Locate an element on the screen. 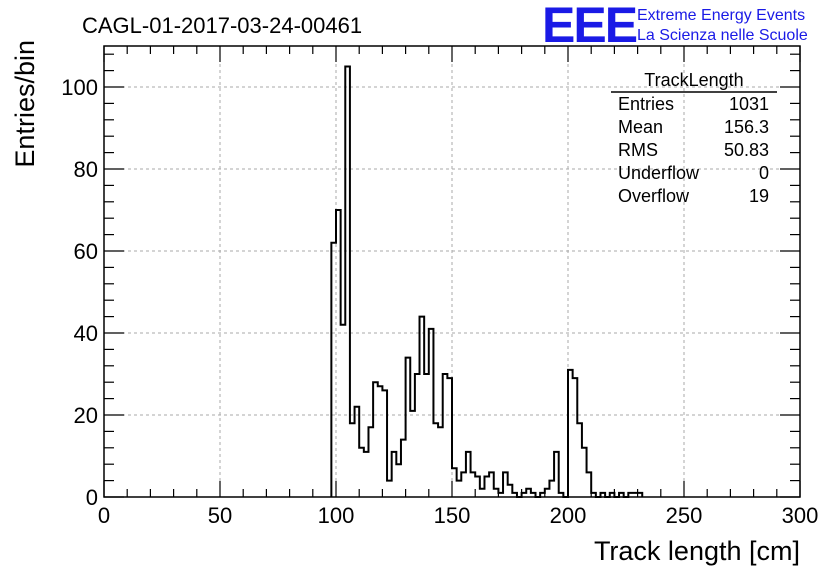 This screenshot has height=572, width=836. stats-row-label: Underflow is located at coordinates (659, 173).